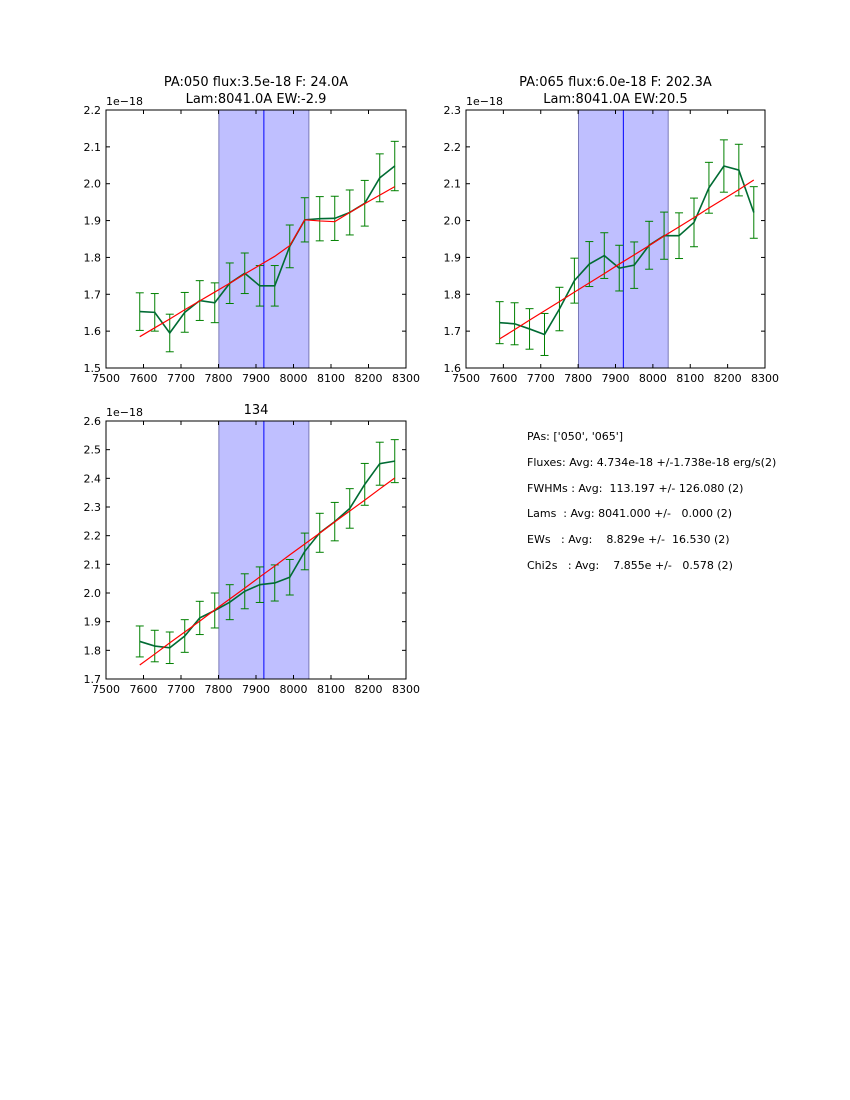 The width and height of the screenshot is (850, 1100). I want to click on y-tick-label: 1.5, so click(93, 368).